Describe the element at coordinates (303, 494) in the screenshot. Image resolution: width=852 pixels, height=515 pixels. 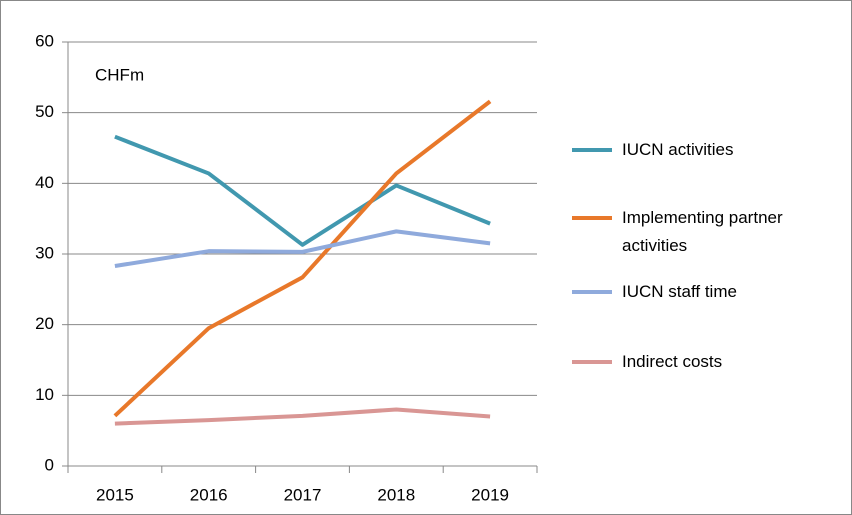
I see `x-tick-label: 2017` at that location.